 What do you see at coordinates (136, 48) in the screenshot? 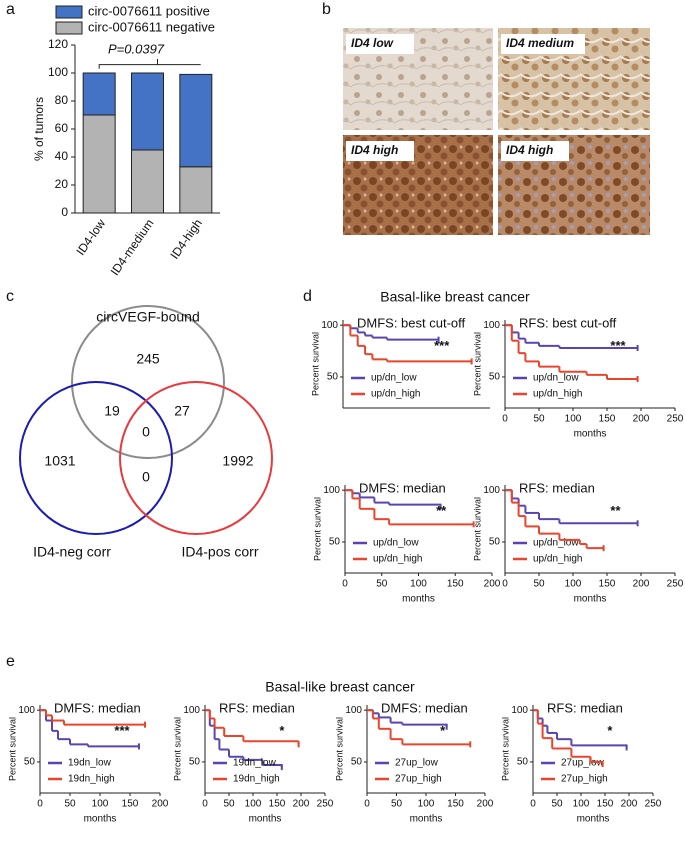
I see `p-value: P=0.0397` at bounding box center [136, 48].